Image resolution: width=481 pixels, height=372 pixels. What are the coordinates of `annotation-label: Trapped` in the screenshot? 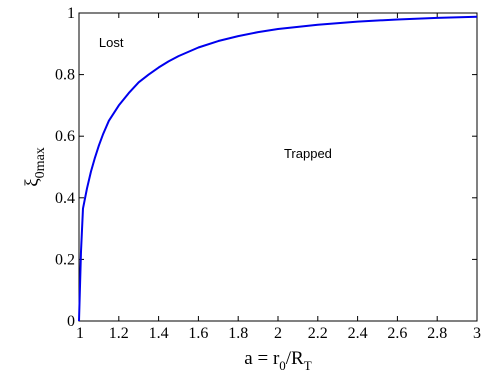 It's located at (308, 153).